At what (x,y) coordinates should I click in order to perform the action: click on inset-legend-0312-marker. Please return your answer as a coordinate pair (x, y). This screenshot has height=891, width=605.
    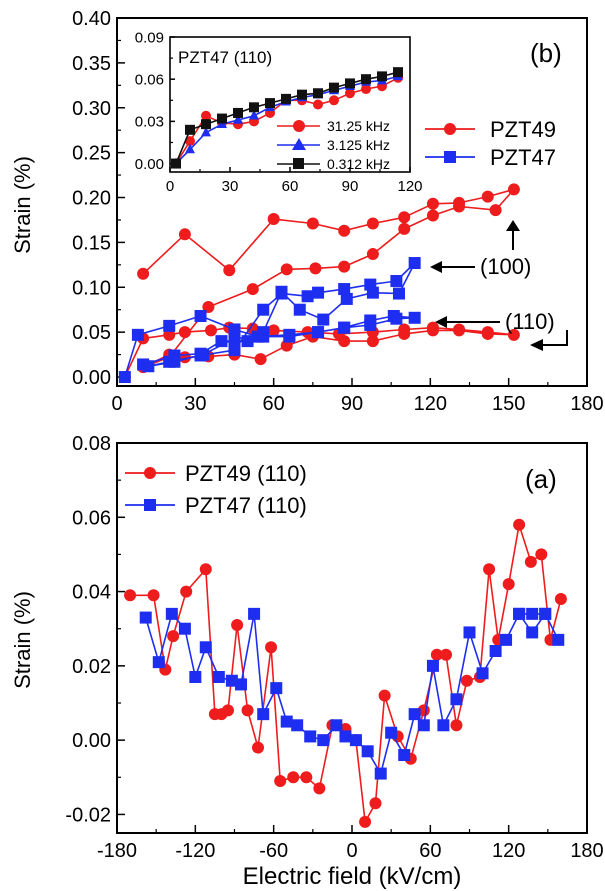
    Looking at the image, I should click on (298, 163).